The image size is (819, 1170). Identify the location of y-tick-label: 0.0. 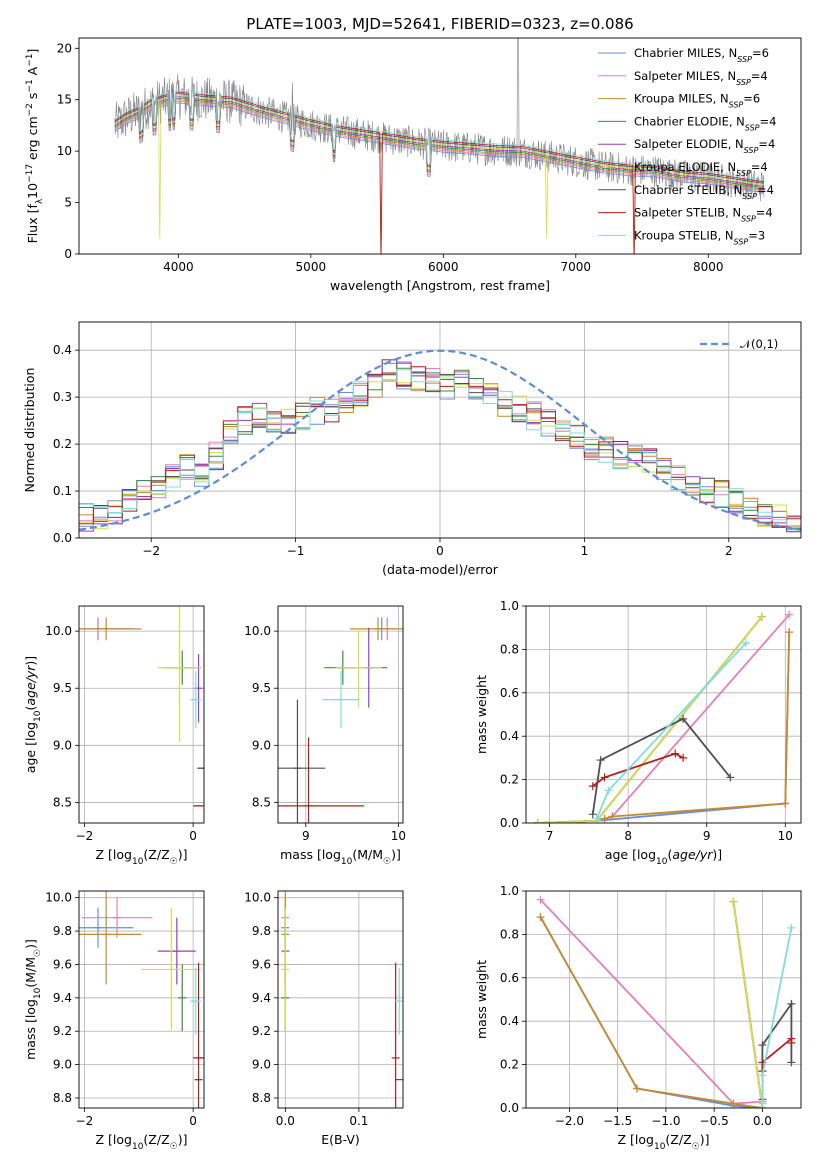
(509, 823).